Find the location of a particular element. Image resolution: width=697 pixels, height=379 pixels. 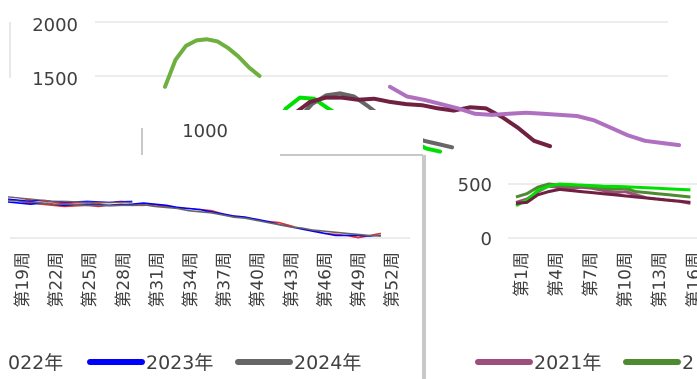

legend-right: 2021年 2 is located at coordinates (584, 363).